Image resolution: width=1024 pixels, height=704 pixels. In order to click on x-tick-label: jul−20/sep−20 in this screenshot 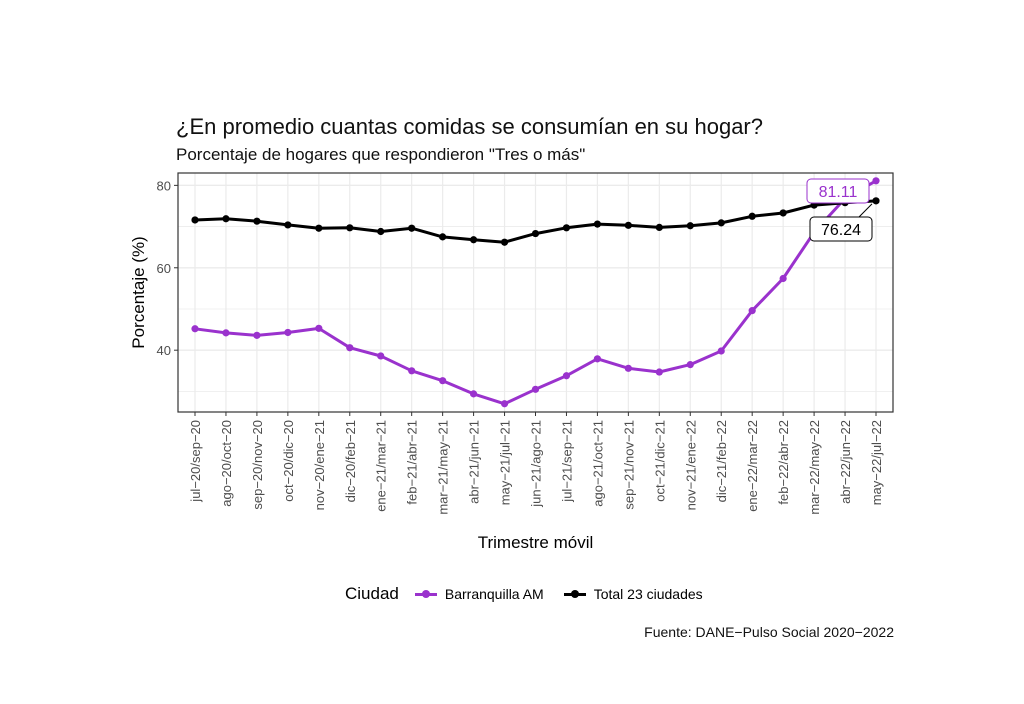, I will do `click(195, 461)`.